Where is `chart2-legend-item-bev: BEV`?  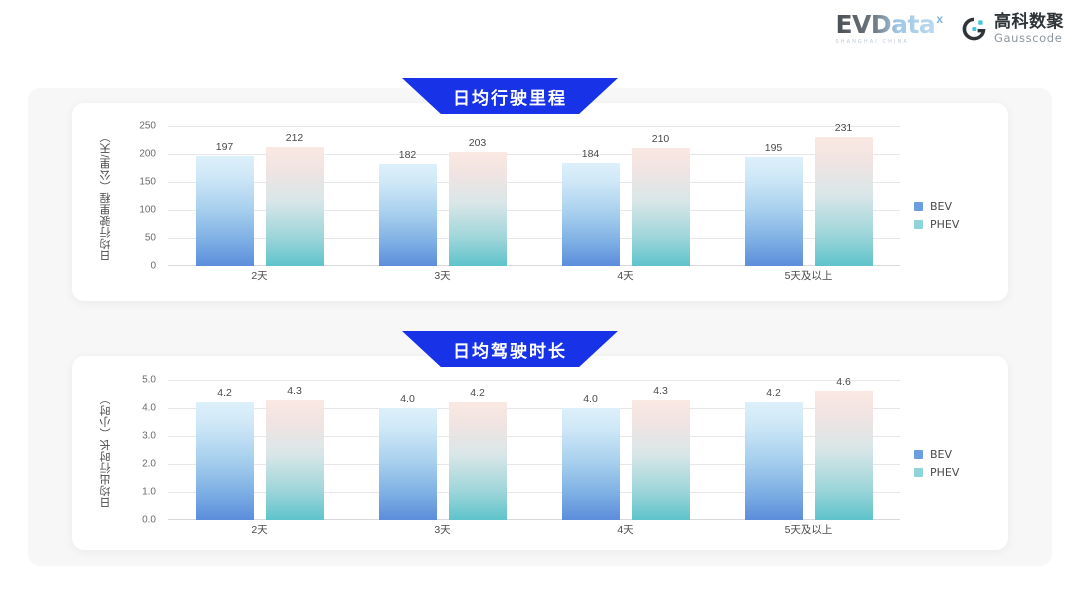 chart2-legend-item-bev: BEV is located at coordinates (936, 454).